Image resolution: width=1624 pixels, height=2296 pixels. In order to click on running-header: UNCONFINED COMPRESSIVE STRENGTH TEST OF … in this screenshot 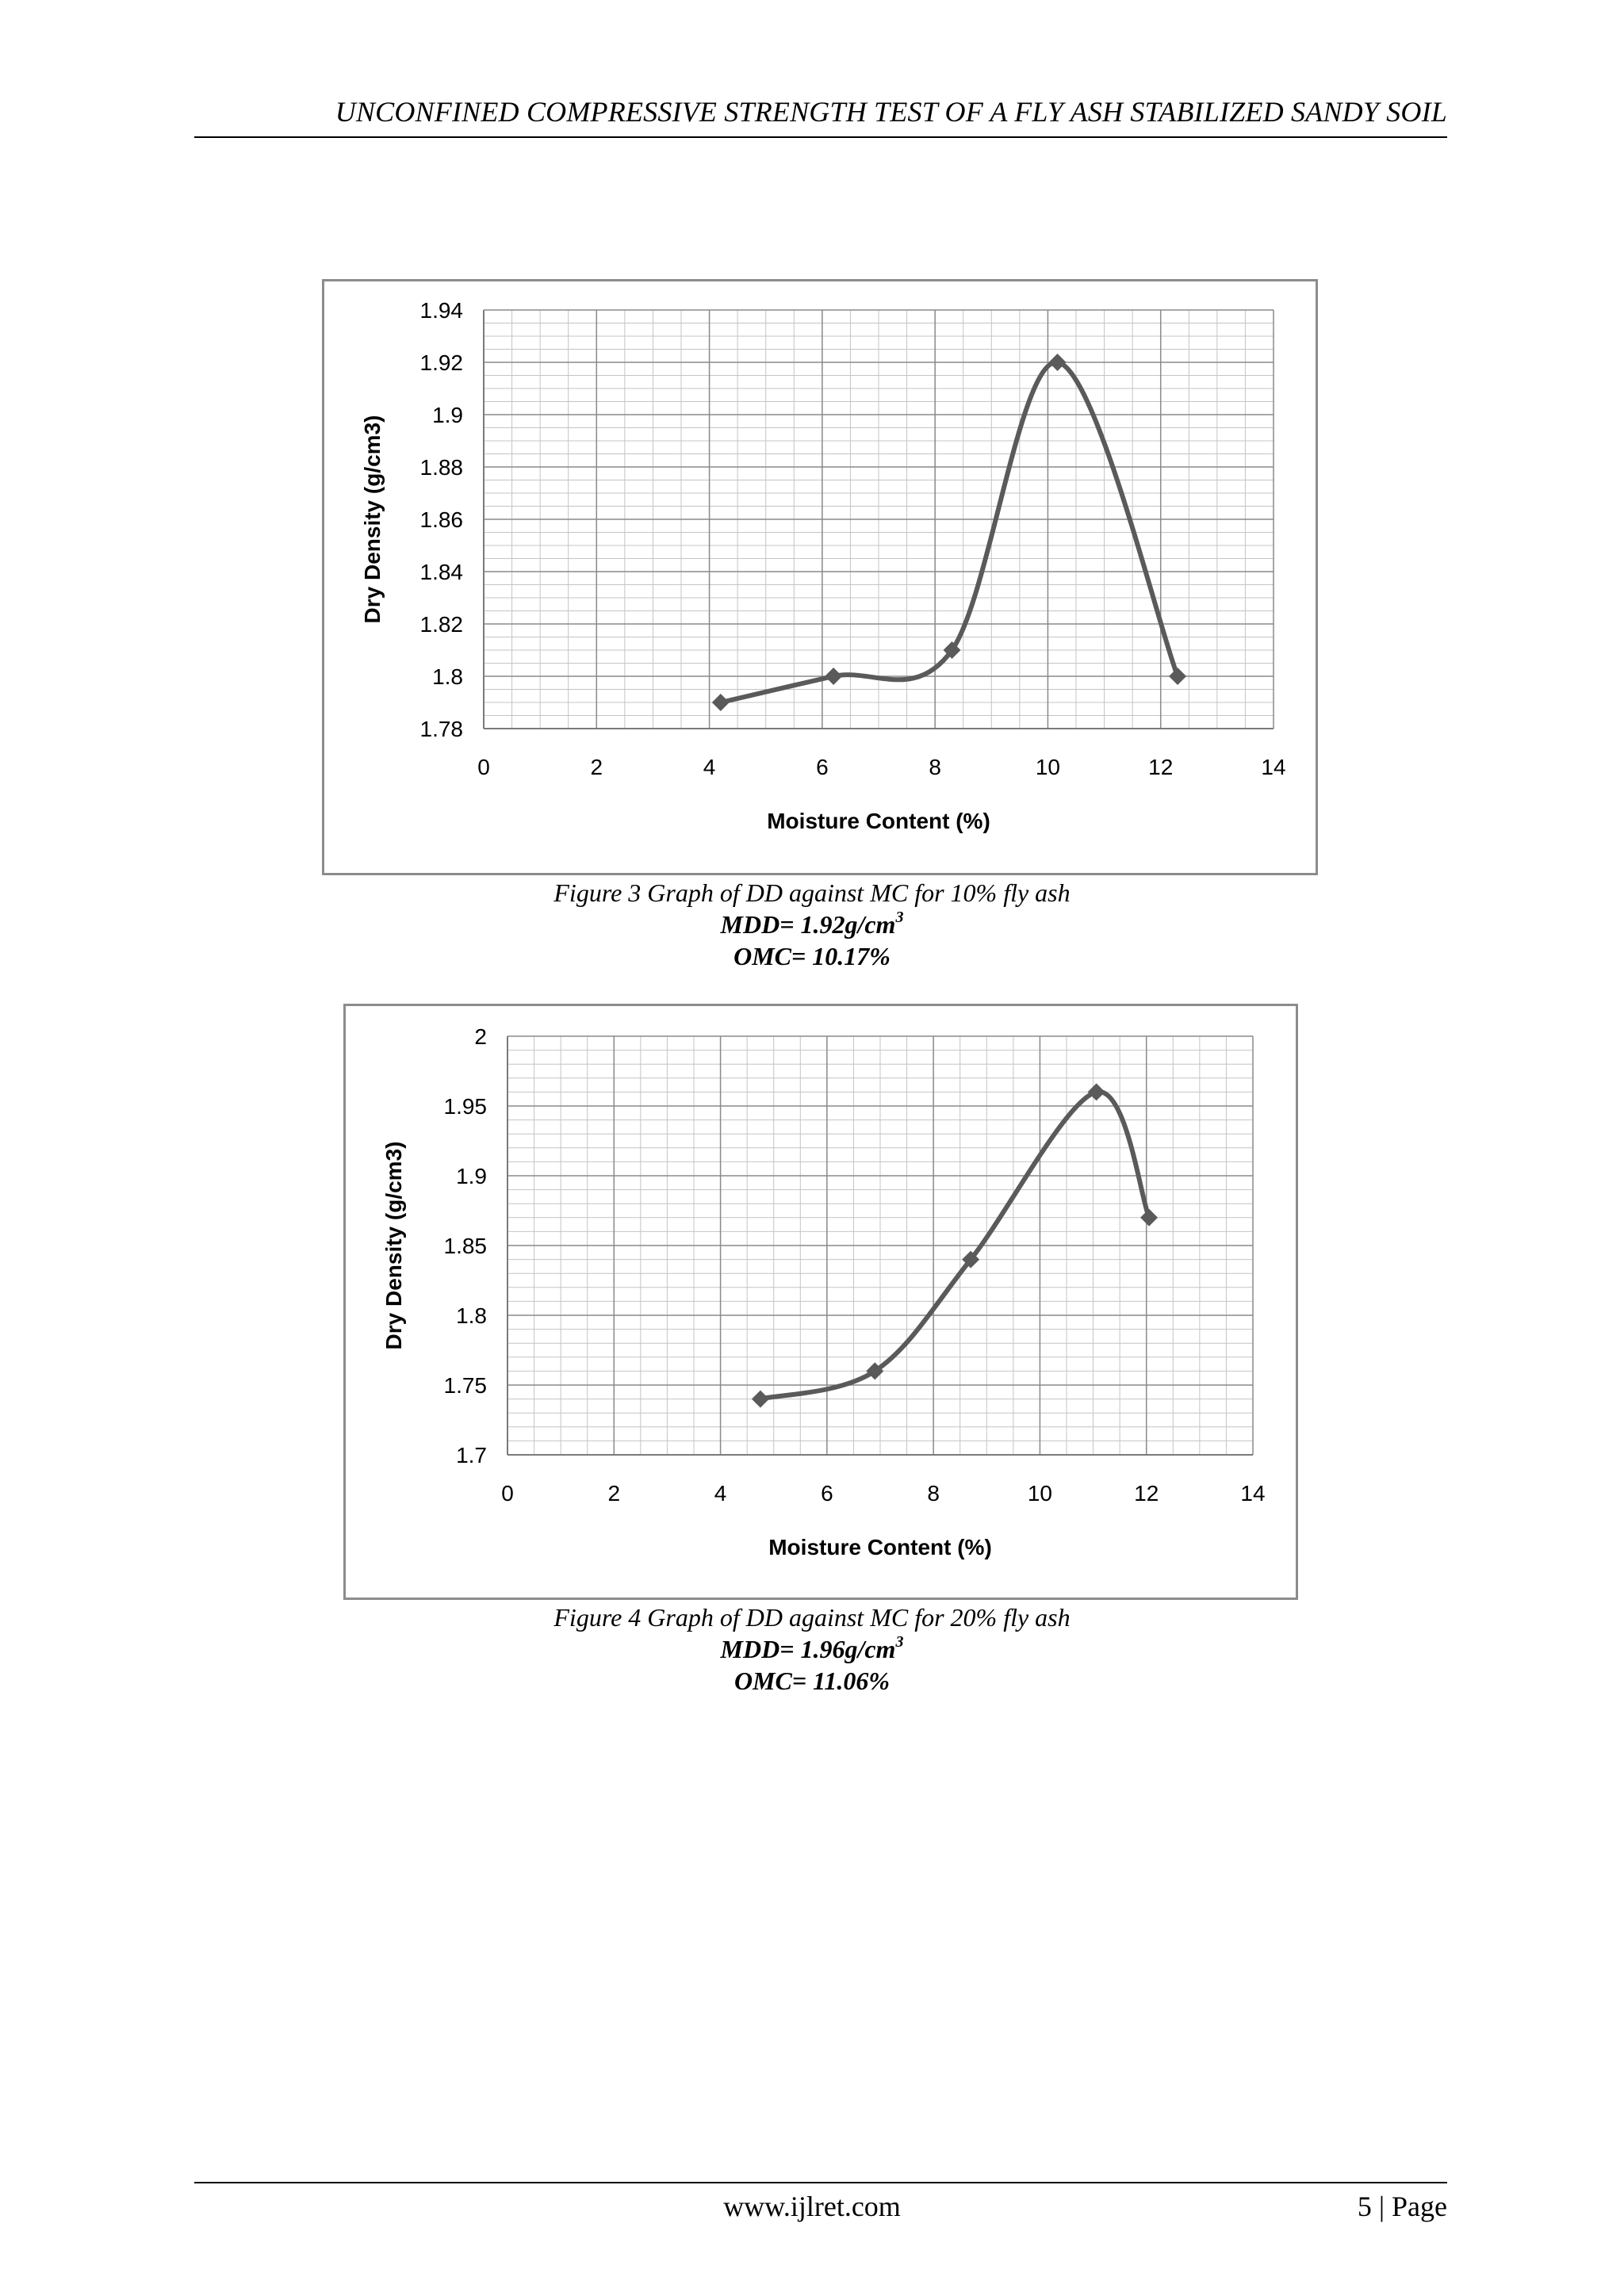, I will do `click(891, 112)`.